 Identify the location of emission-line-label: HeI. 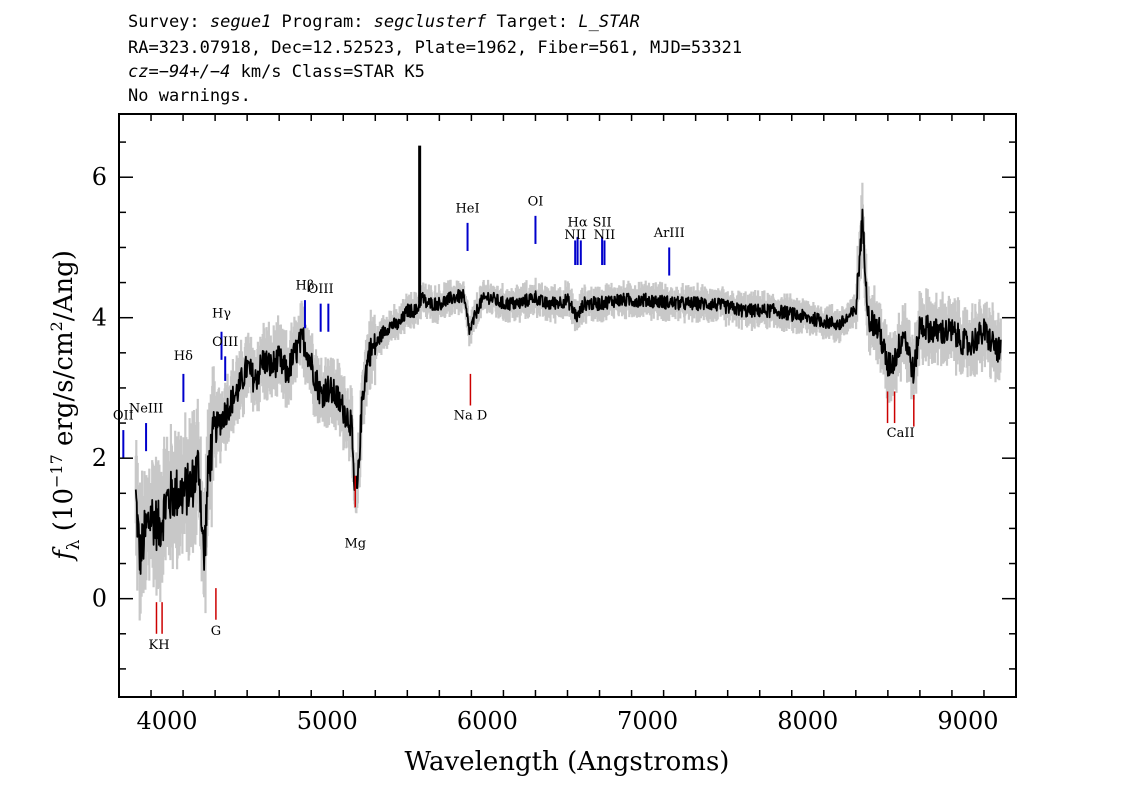
(467, 208).